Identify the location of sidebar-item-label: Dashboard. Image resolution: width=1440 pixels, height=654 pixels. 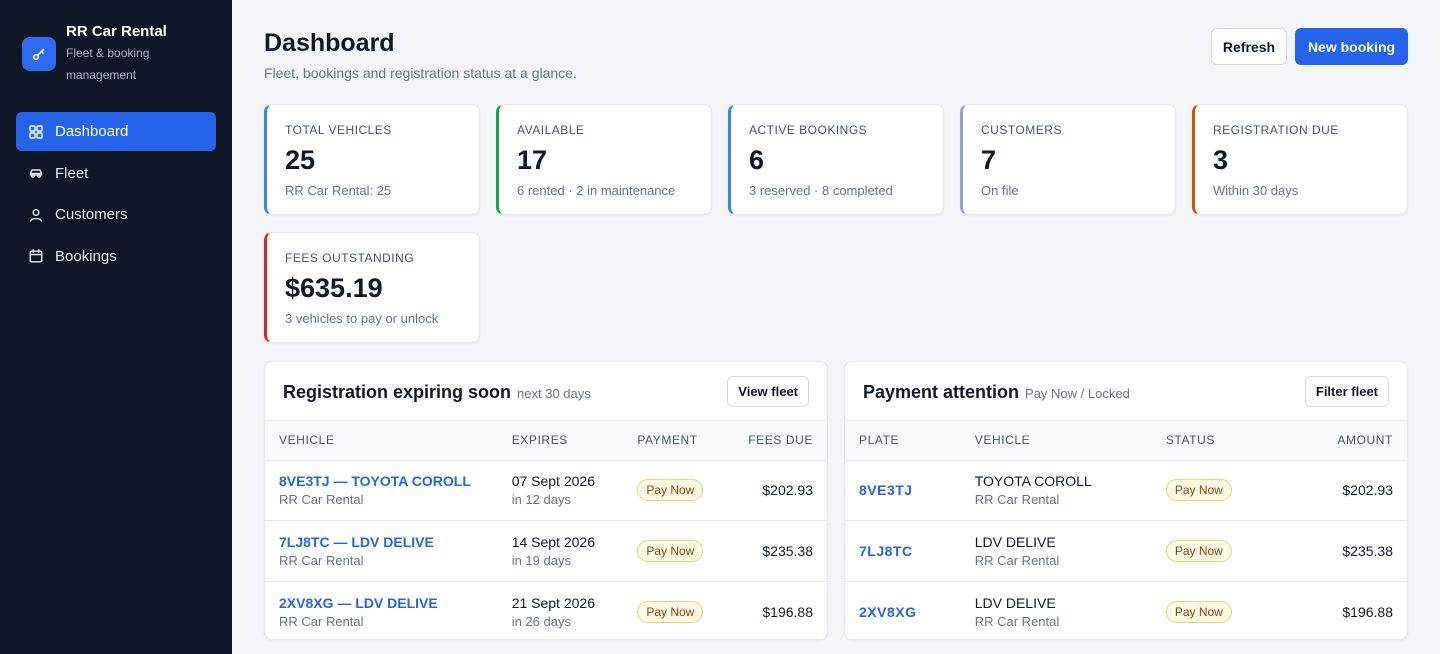
(92, 131).